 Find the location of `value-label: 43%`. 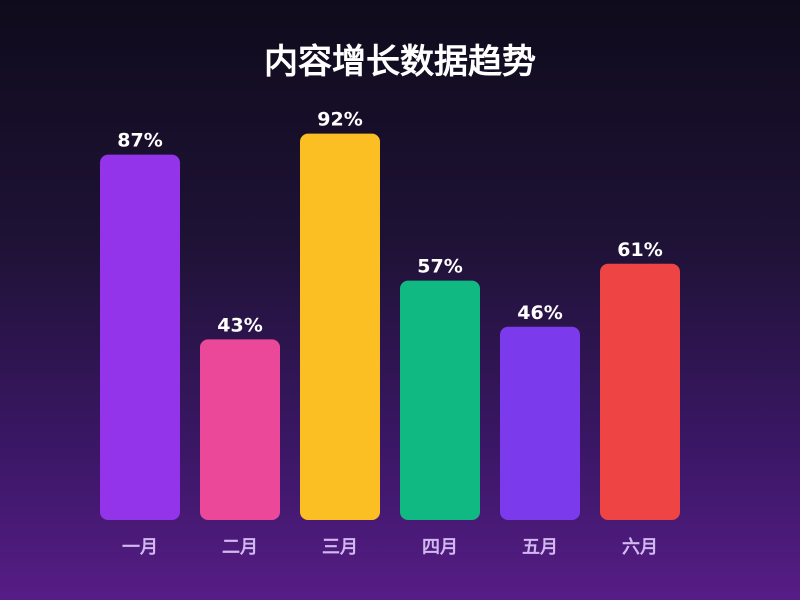

value-label: 43% is located at coordinates (239, 325).